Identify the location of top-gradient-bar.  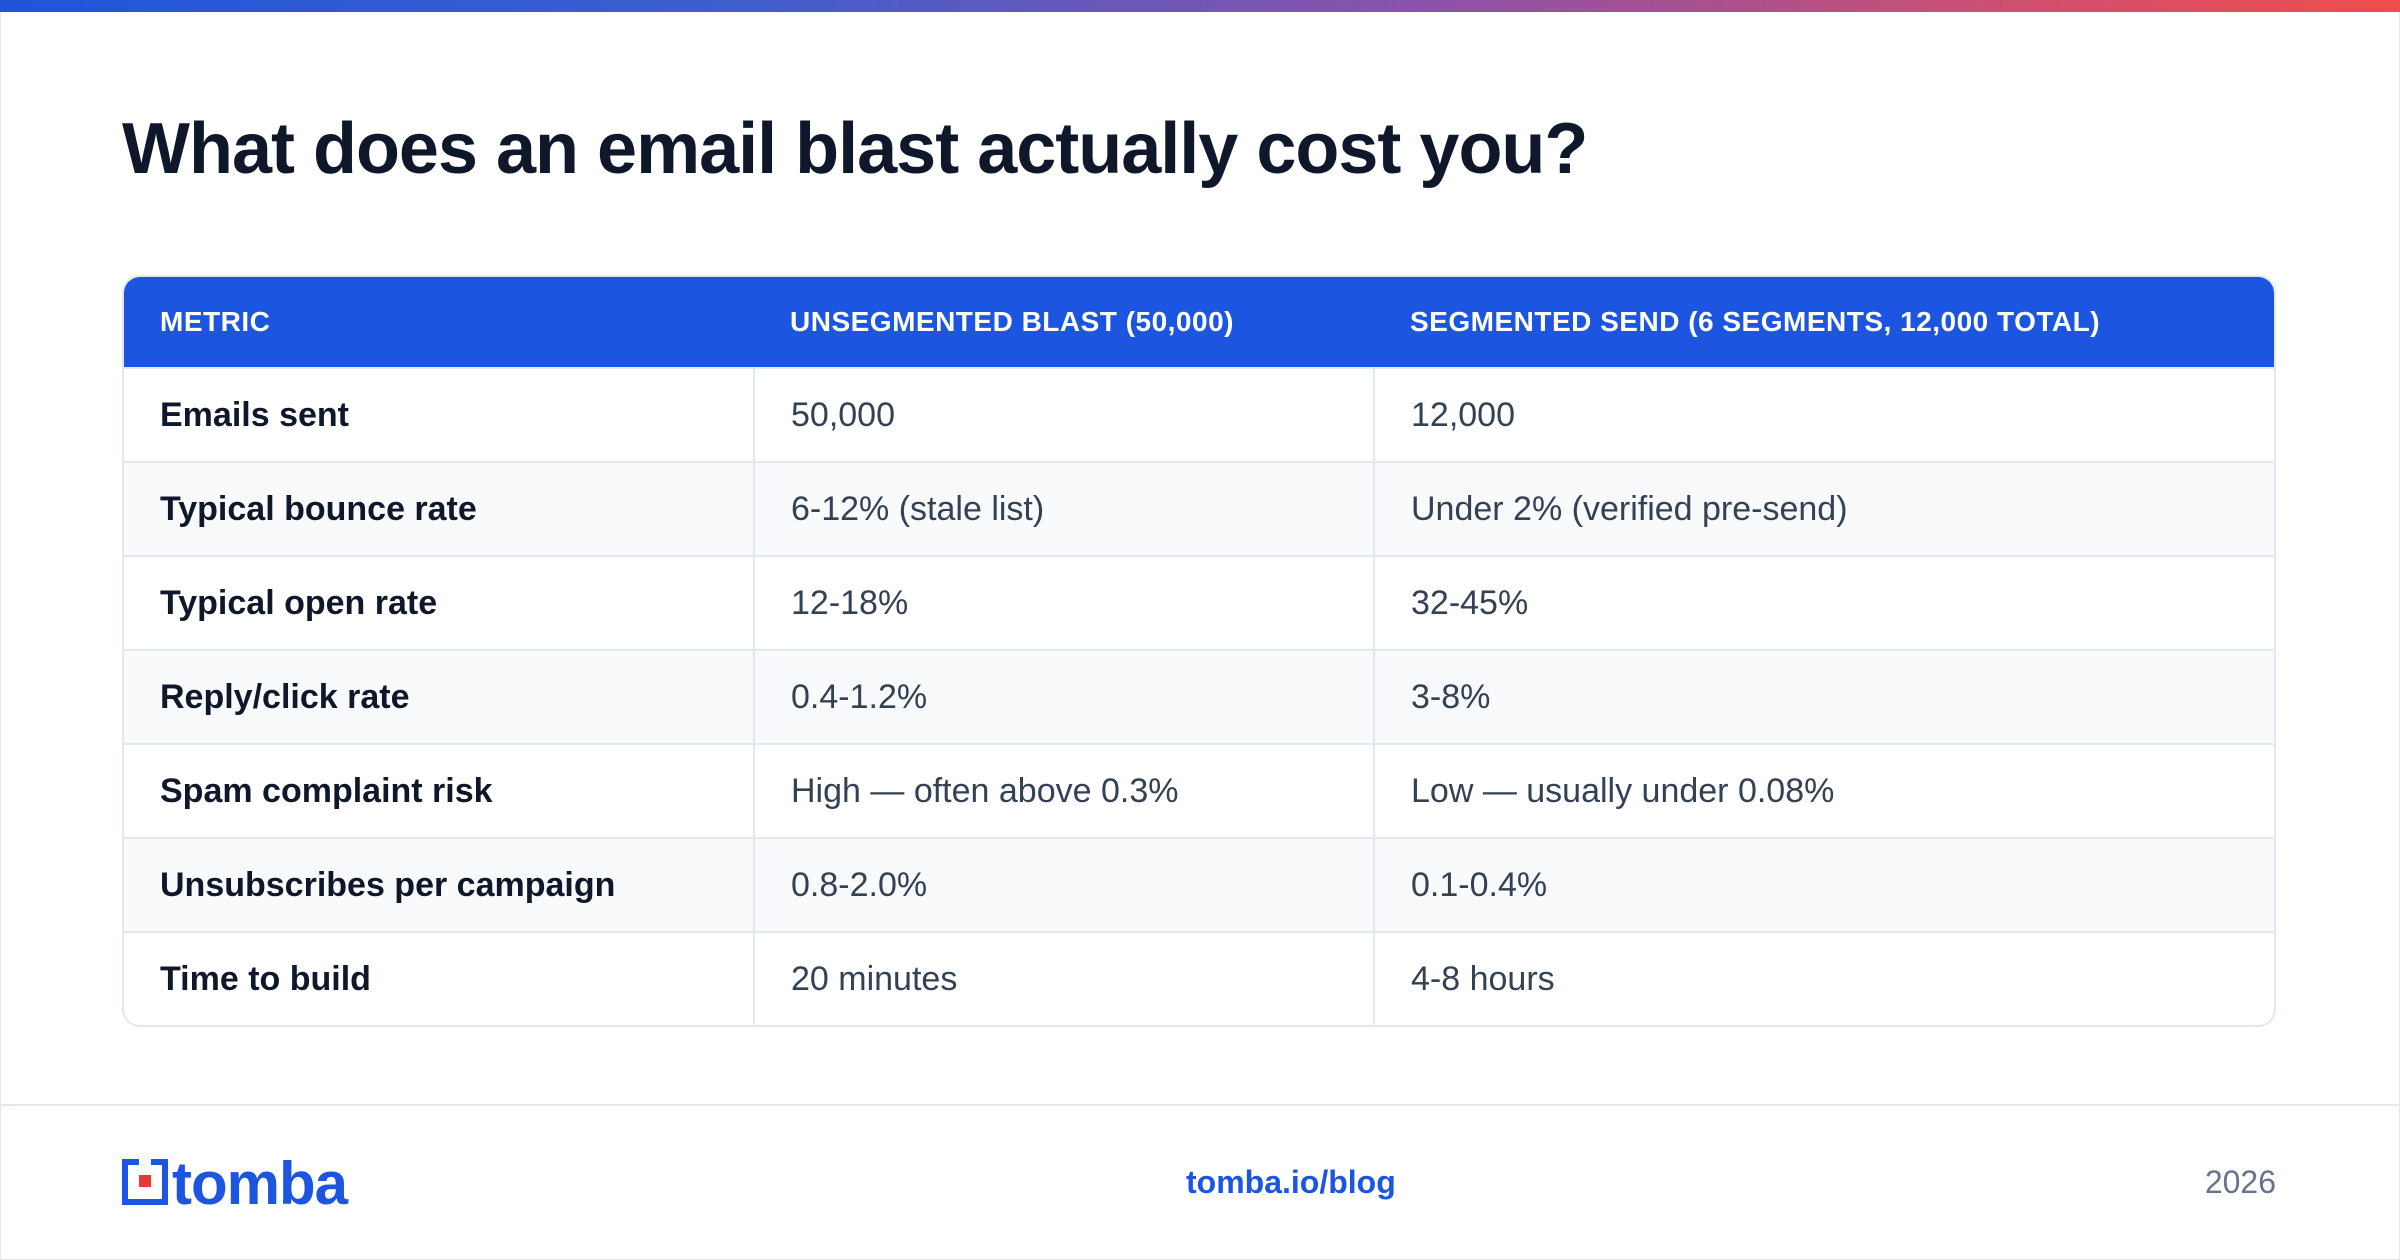
(1200, 6).